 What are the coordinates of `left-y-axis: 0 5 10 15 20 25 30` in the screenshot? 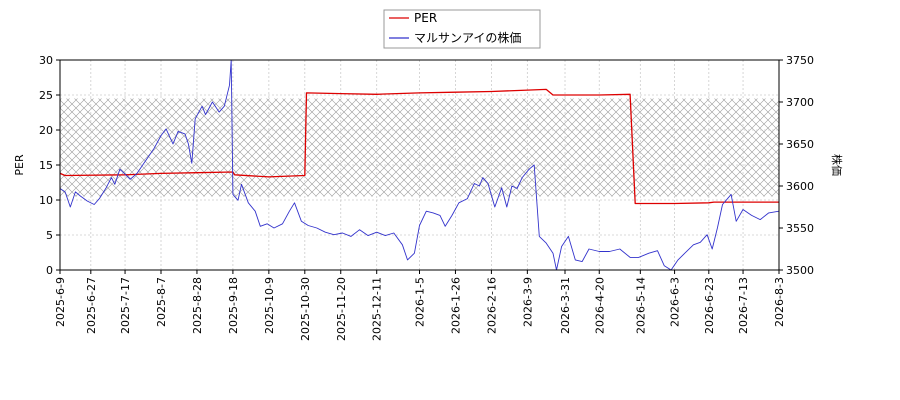 It's located at (49, 165).